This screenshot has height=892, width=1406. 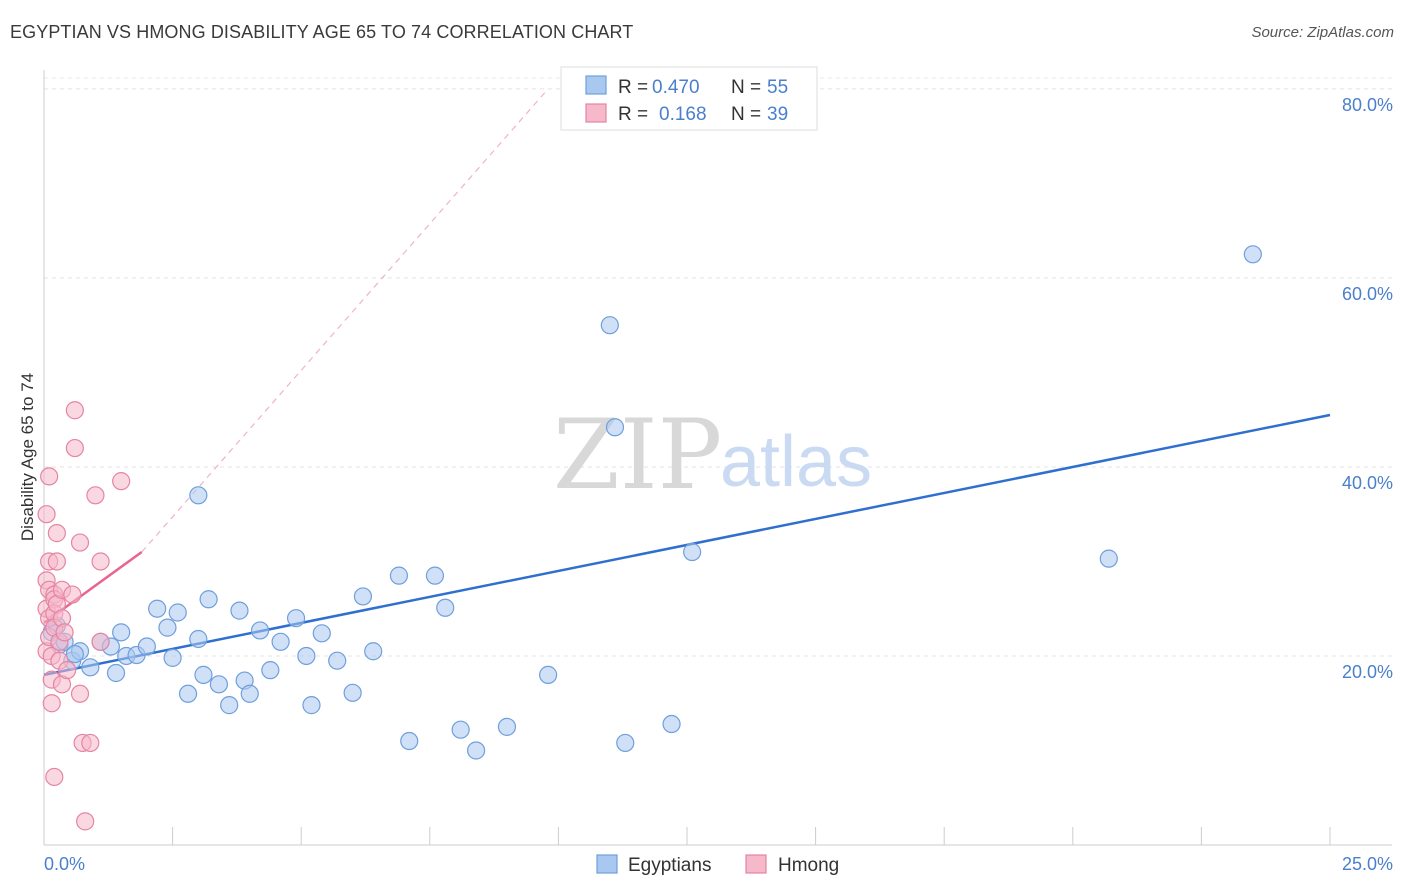 I want to click on legend-n-label-egyptians: N =, so click(x=746, y=87).